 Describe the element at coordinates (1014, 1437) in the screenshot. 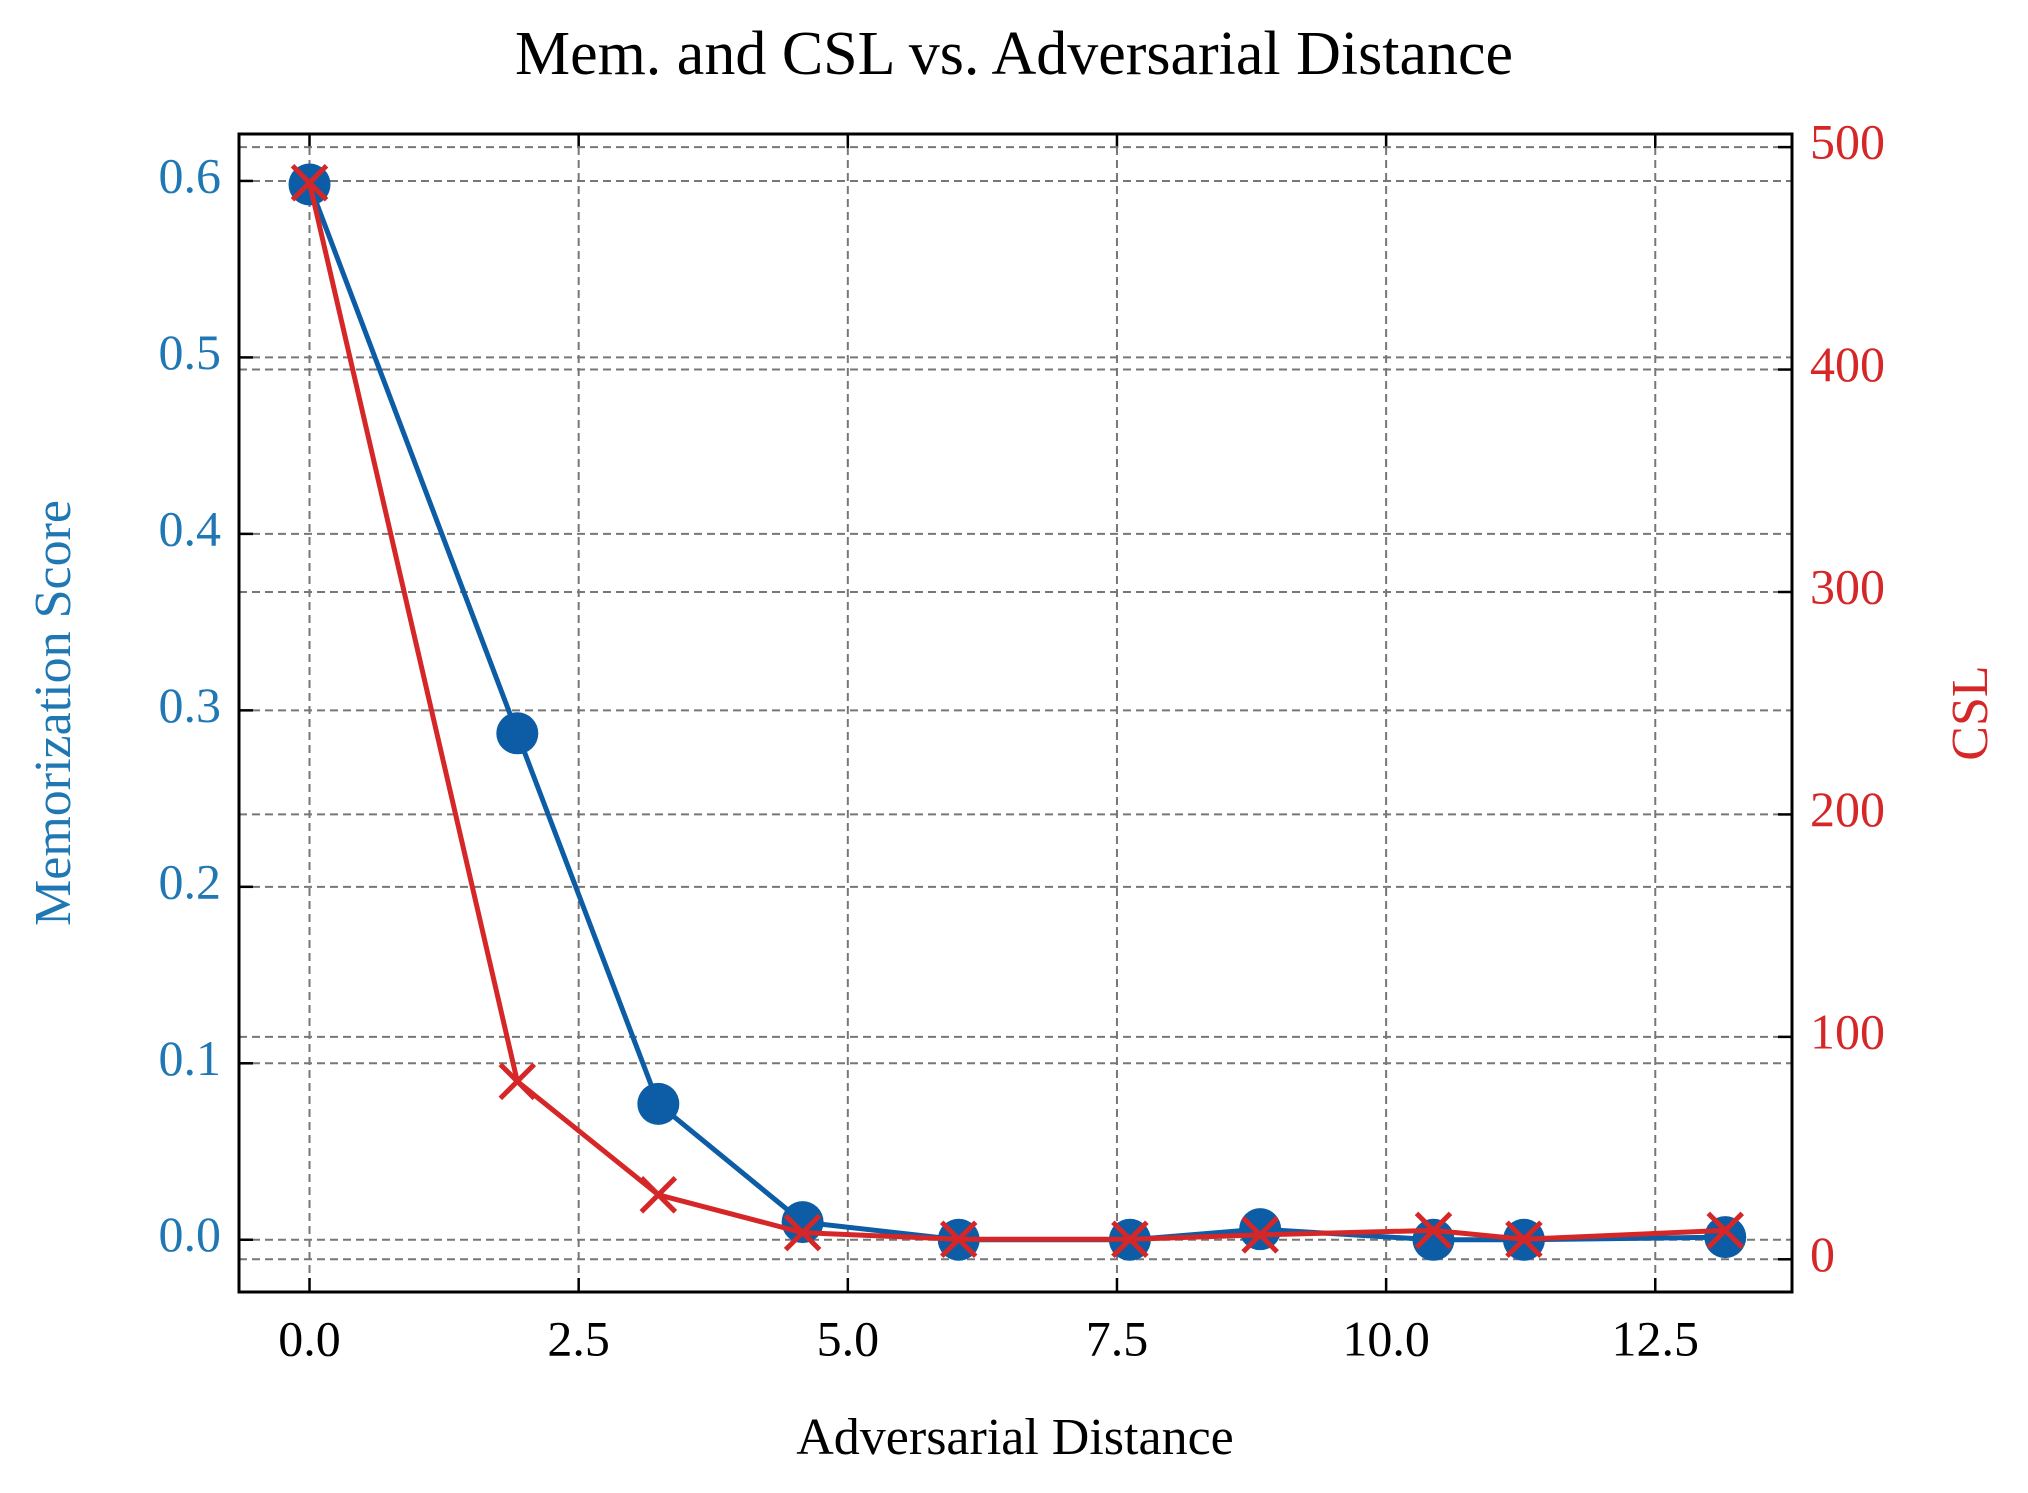

I see `x-axis-label: Adversarial Distance` at that location.